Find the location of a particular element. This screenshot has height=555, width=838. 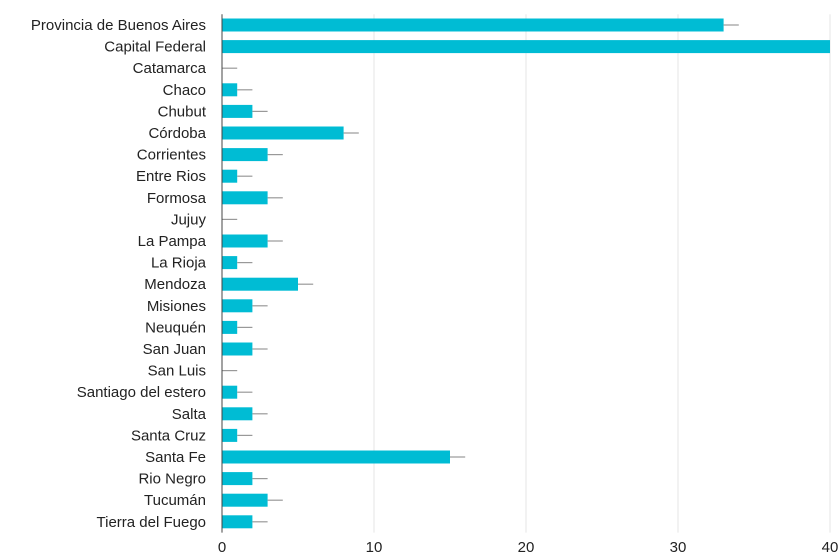

category-label: Córdoba is located at coordinates (177, 133).